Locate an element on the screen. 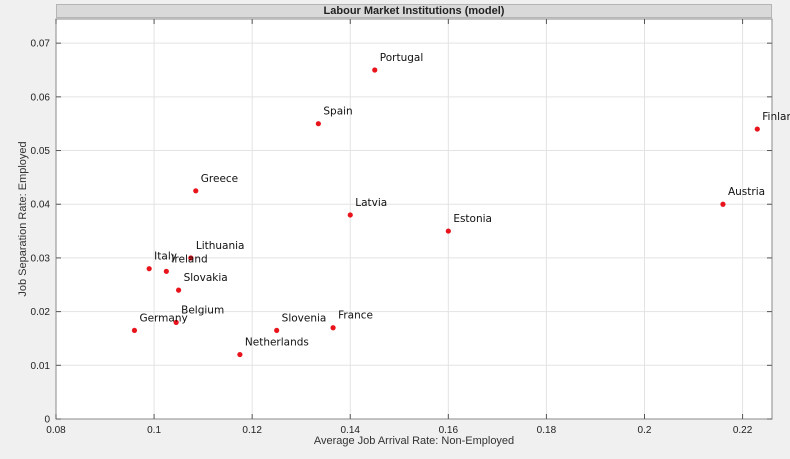  data-point-label: Italy is located at coordinates (165, 257).